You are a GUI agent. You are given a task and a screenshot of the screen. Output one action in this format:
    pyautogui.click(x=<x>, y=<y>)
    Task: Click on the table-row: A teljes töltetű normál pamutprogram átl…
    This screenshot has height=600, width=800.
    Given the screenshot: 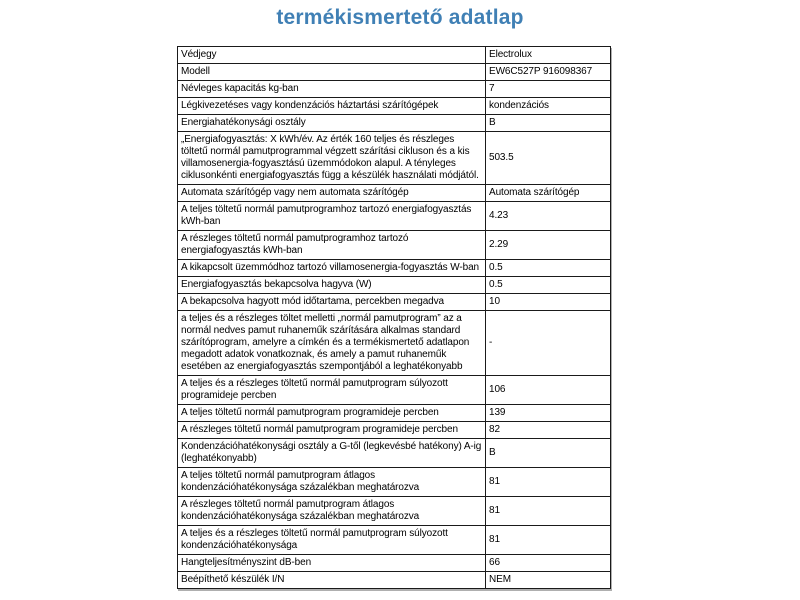 What is the action you would take?
    pyautogui.click(x=394, y=482)
    